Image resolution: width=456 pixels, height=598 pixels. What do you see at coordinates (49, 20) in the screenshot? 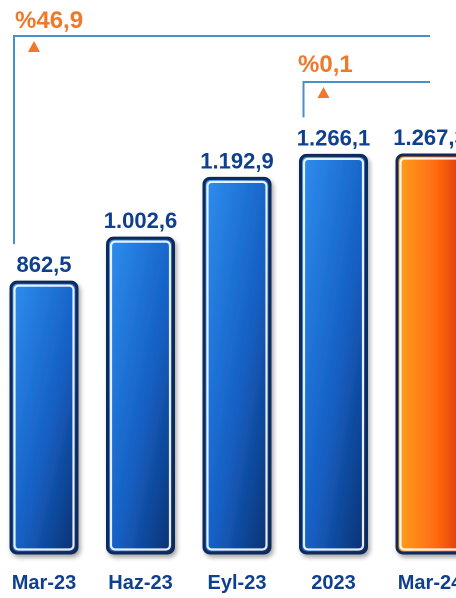
I see `change-percent-label: %46,9` at bounding box center [49, 20].